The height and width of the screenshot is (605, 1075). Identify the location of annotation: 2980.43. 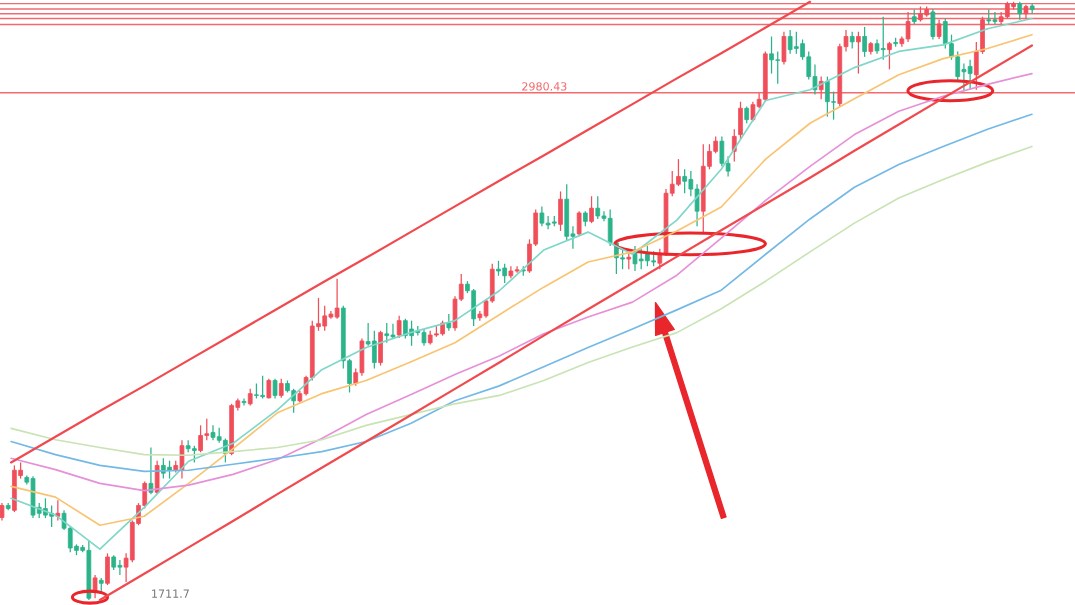
(544, 86).